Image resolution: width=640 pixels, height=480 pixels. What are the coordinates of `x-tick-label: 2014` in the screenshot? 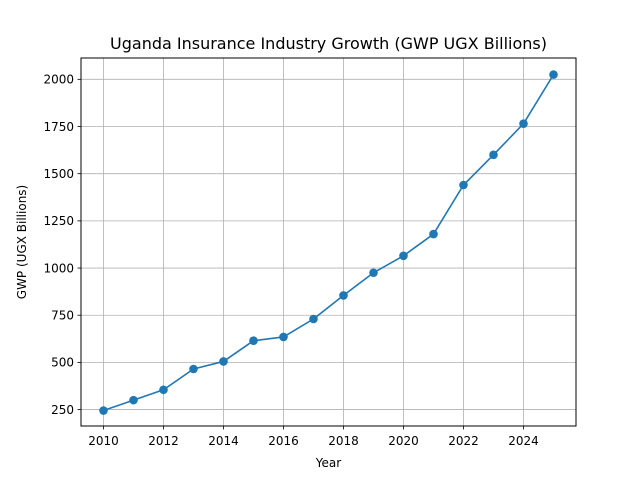 It's located at (223, 441).